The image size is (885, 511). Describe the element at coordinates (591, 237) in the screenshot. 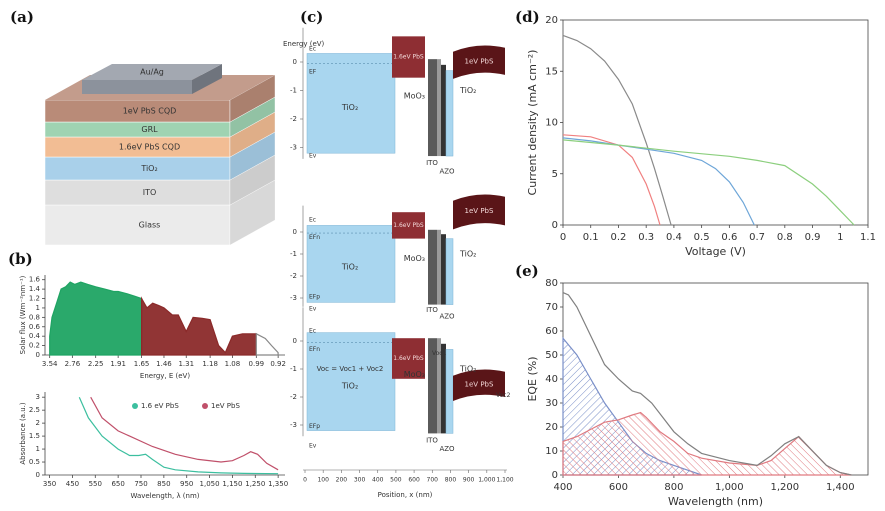

I see `x-tick-label: 0.1` at that location.